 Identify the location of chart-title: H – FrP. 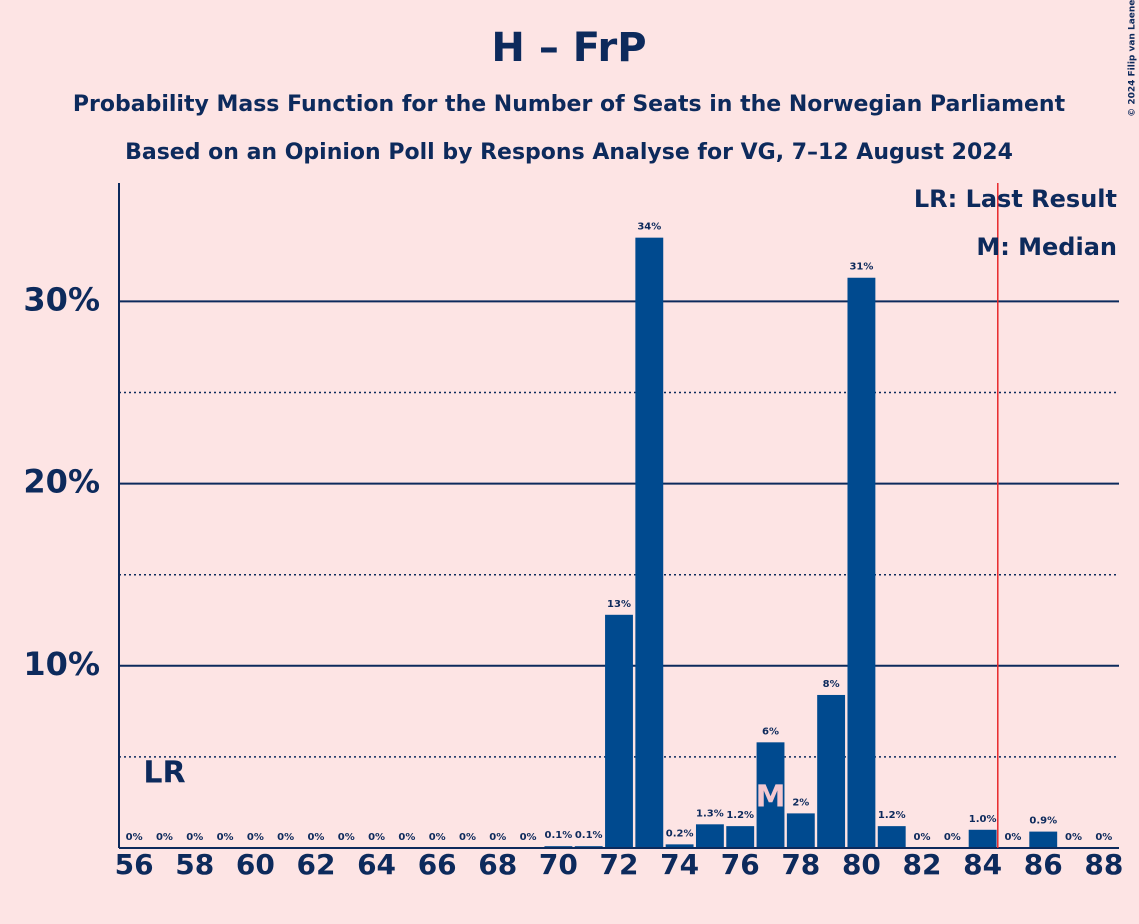
(568, 48).